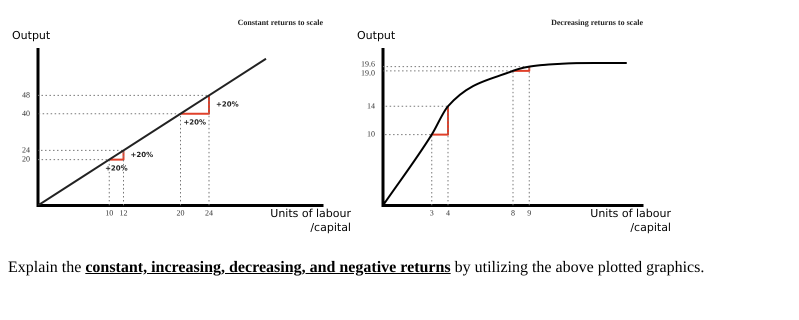 The image size is (799, 320). What do you see at coordinates (597, 22) in the screenshot?
I see `chart-title: Decreasing returns to scale` at bounding box center [597, 22].